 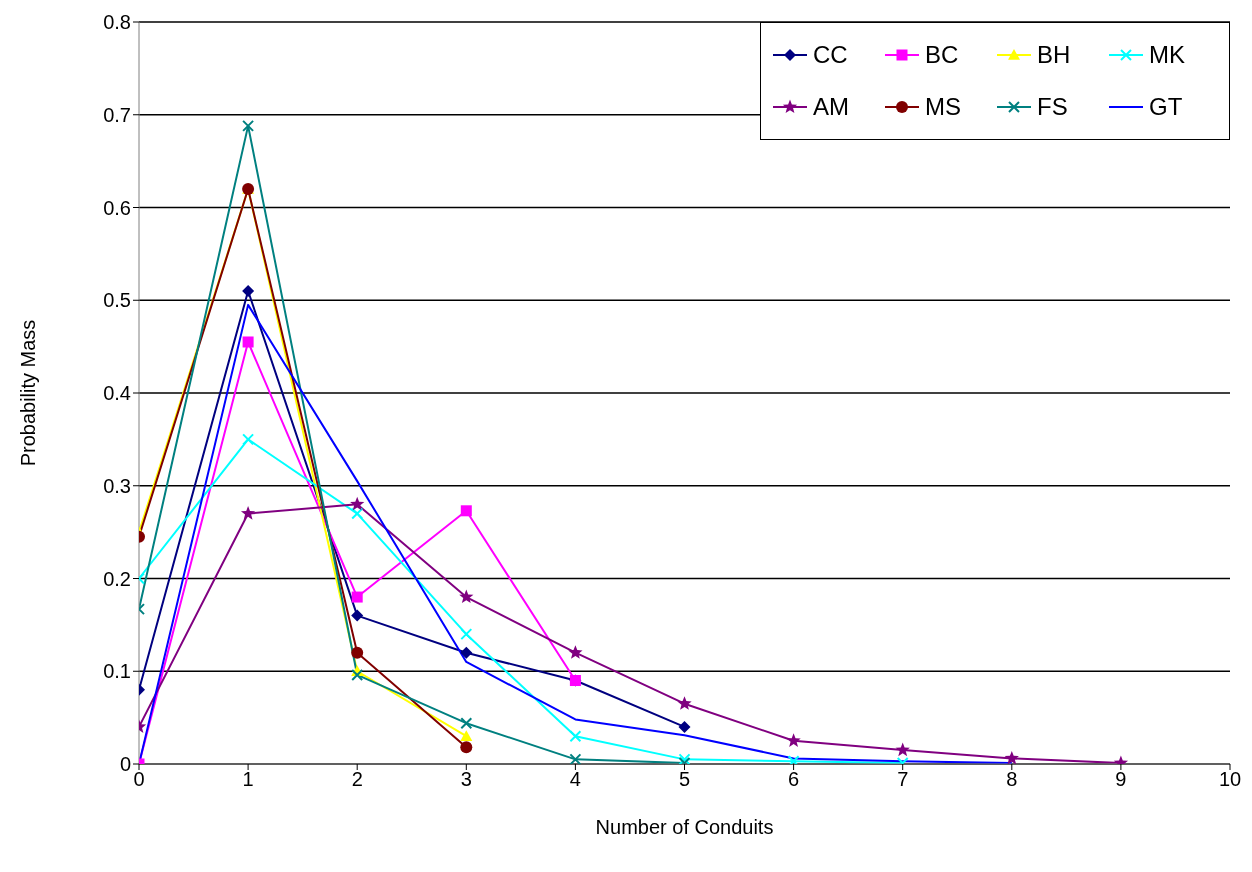 I want to click on legend-label: BH, so click(x=1054, y=55).